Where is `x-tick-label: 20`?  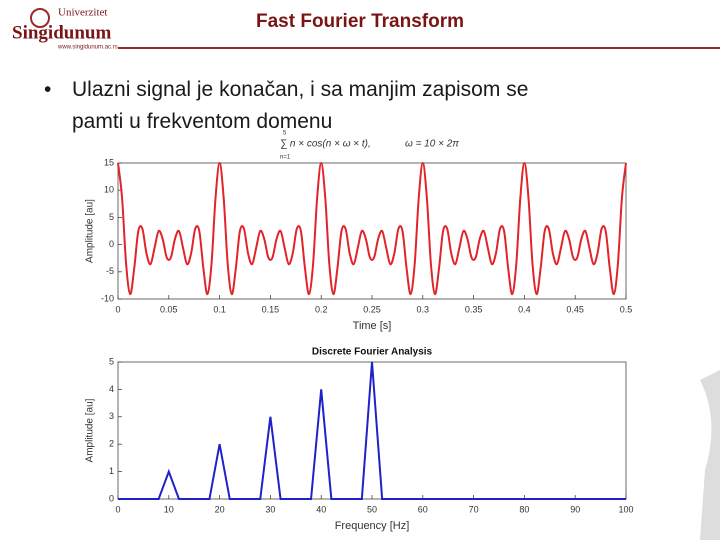 x-tick-label: 20 is located at coordinates (220, 509).